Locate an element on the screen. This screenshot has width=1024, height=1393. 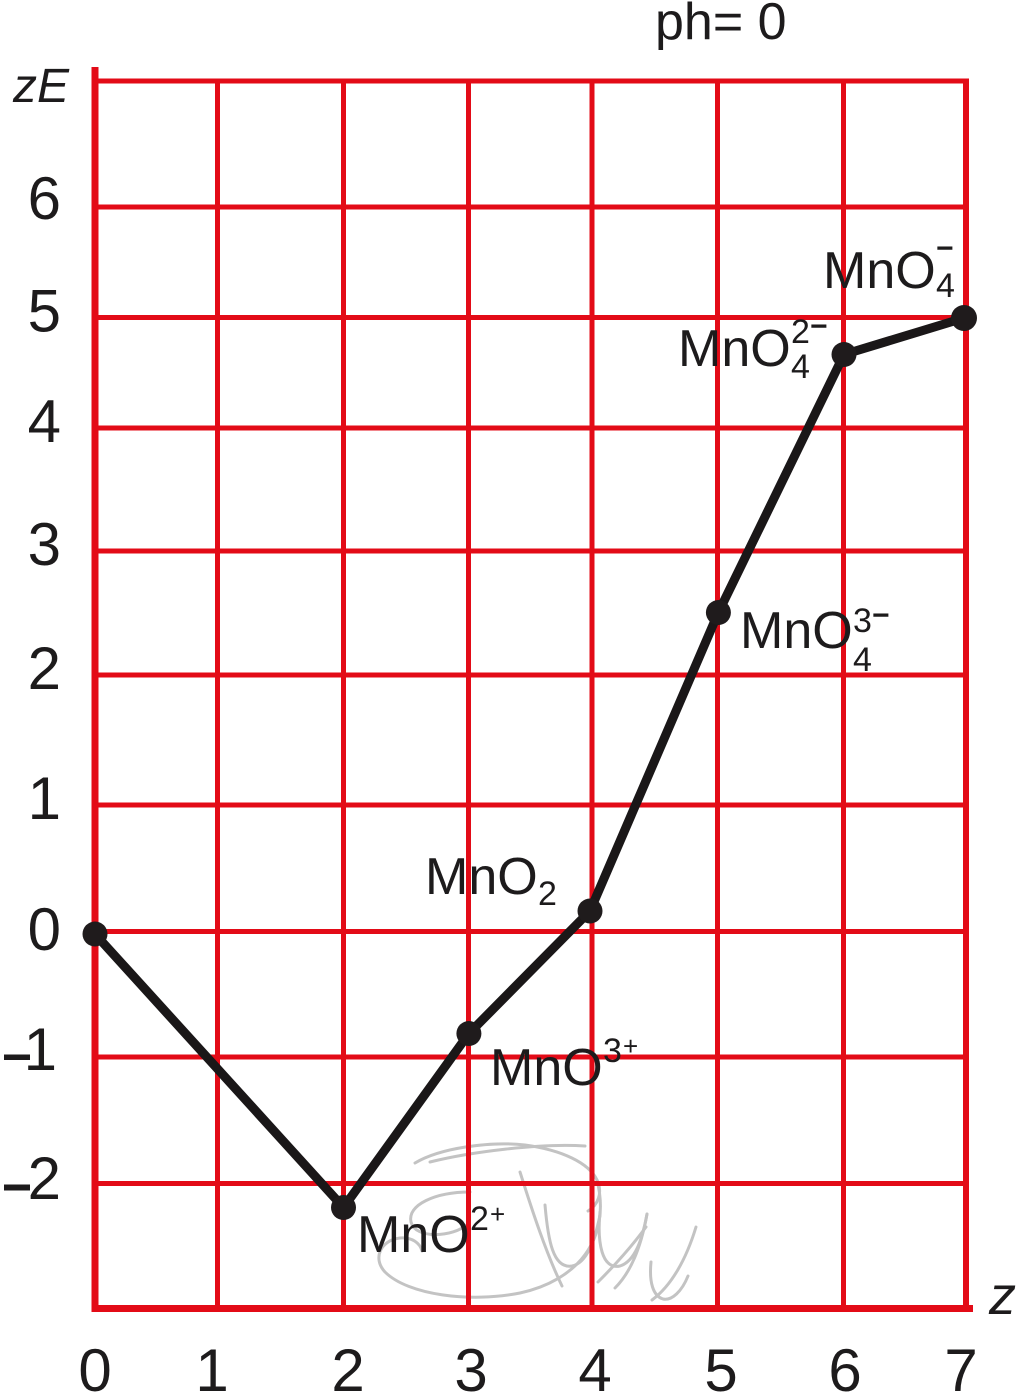
svg-text: zE is located at coordinates (41, 86).